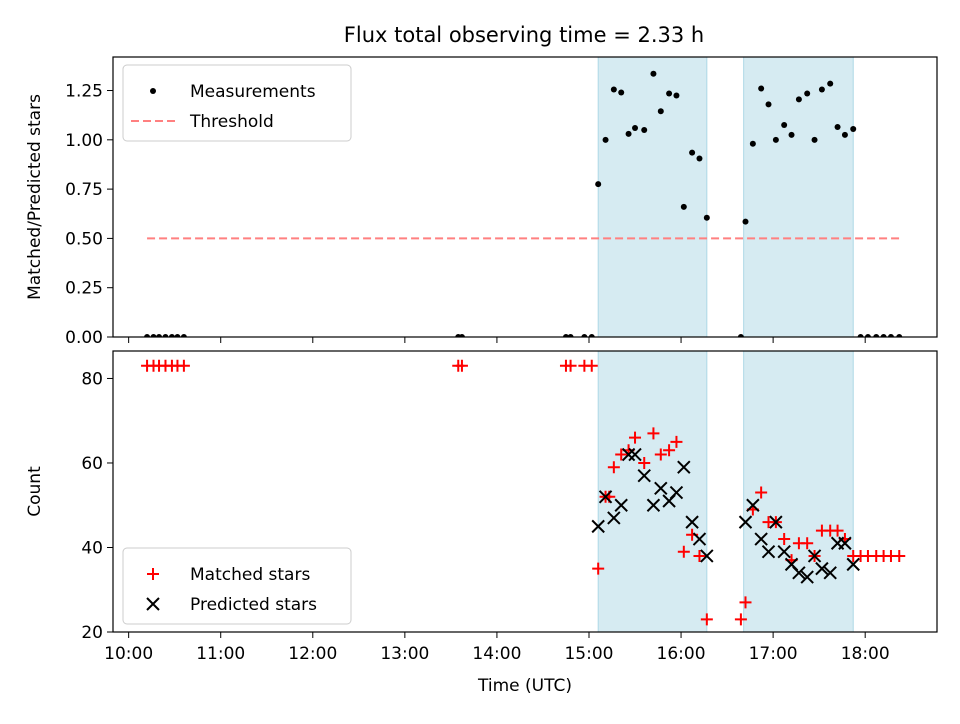 This screenshot has width=960, height=724. What do you see at coordinates (681, 654) in the screenshot?
I see `x-tick-label: 16:00` at bounding box center [681, 654].